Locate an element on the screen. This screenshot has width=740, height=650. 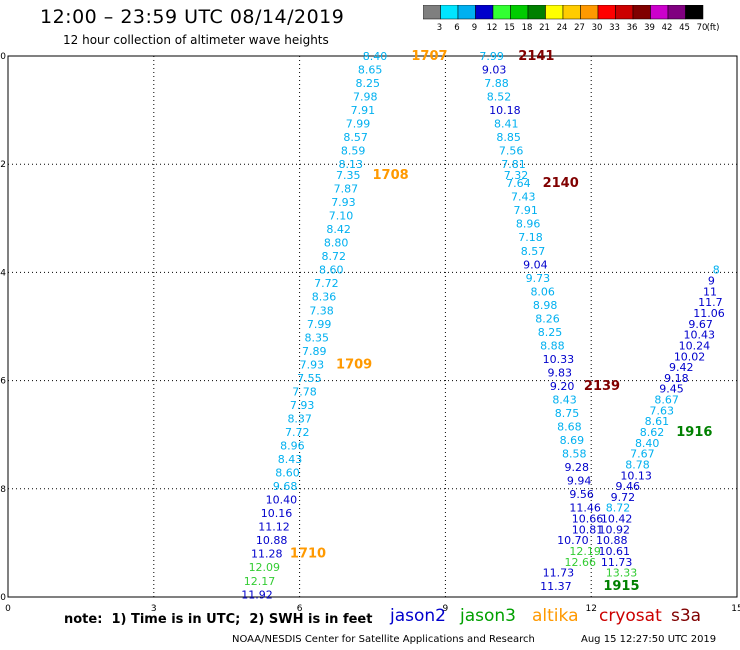
swh-color-scale: 3 6 9 12 15 18 21 24 27 30 33 36 39 42 45 70 (ft) is located at coordinates (571, 19).